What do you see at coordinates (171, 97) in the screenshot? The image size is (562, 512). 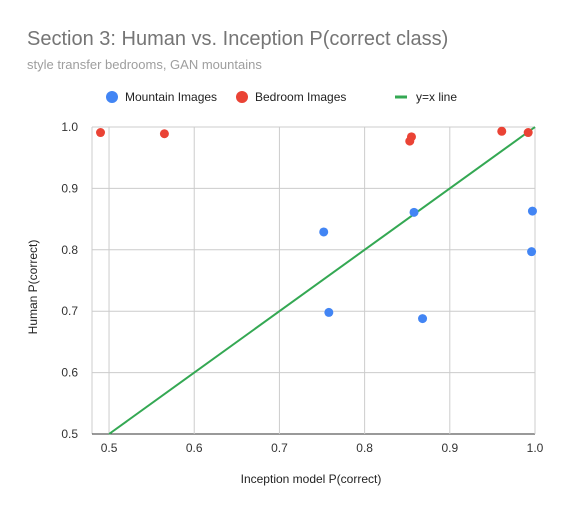 I see `legend-label-mountain: Mountain Images` at bounding box center [171, 97].